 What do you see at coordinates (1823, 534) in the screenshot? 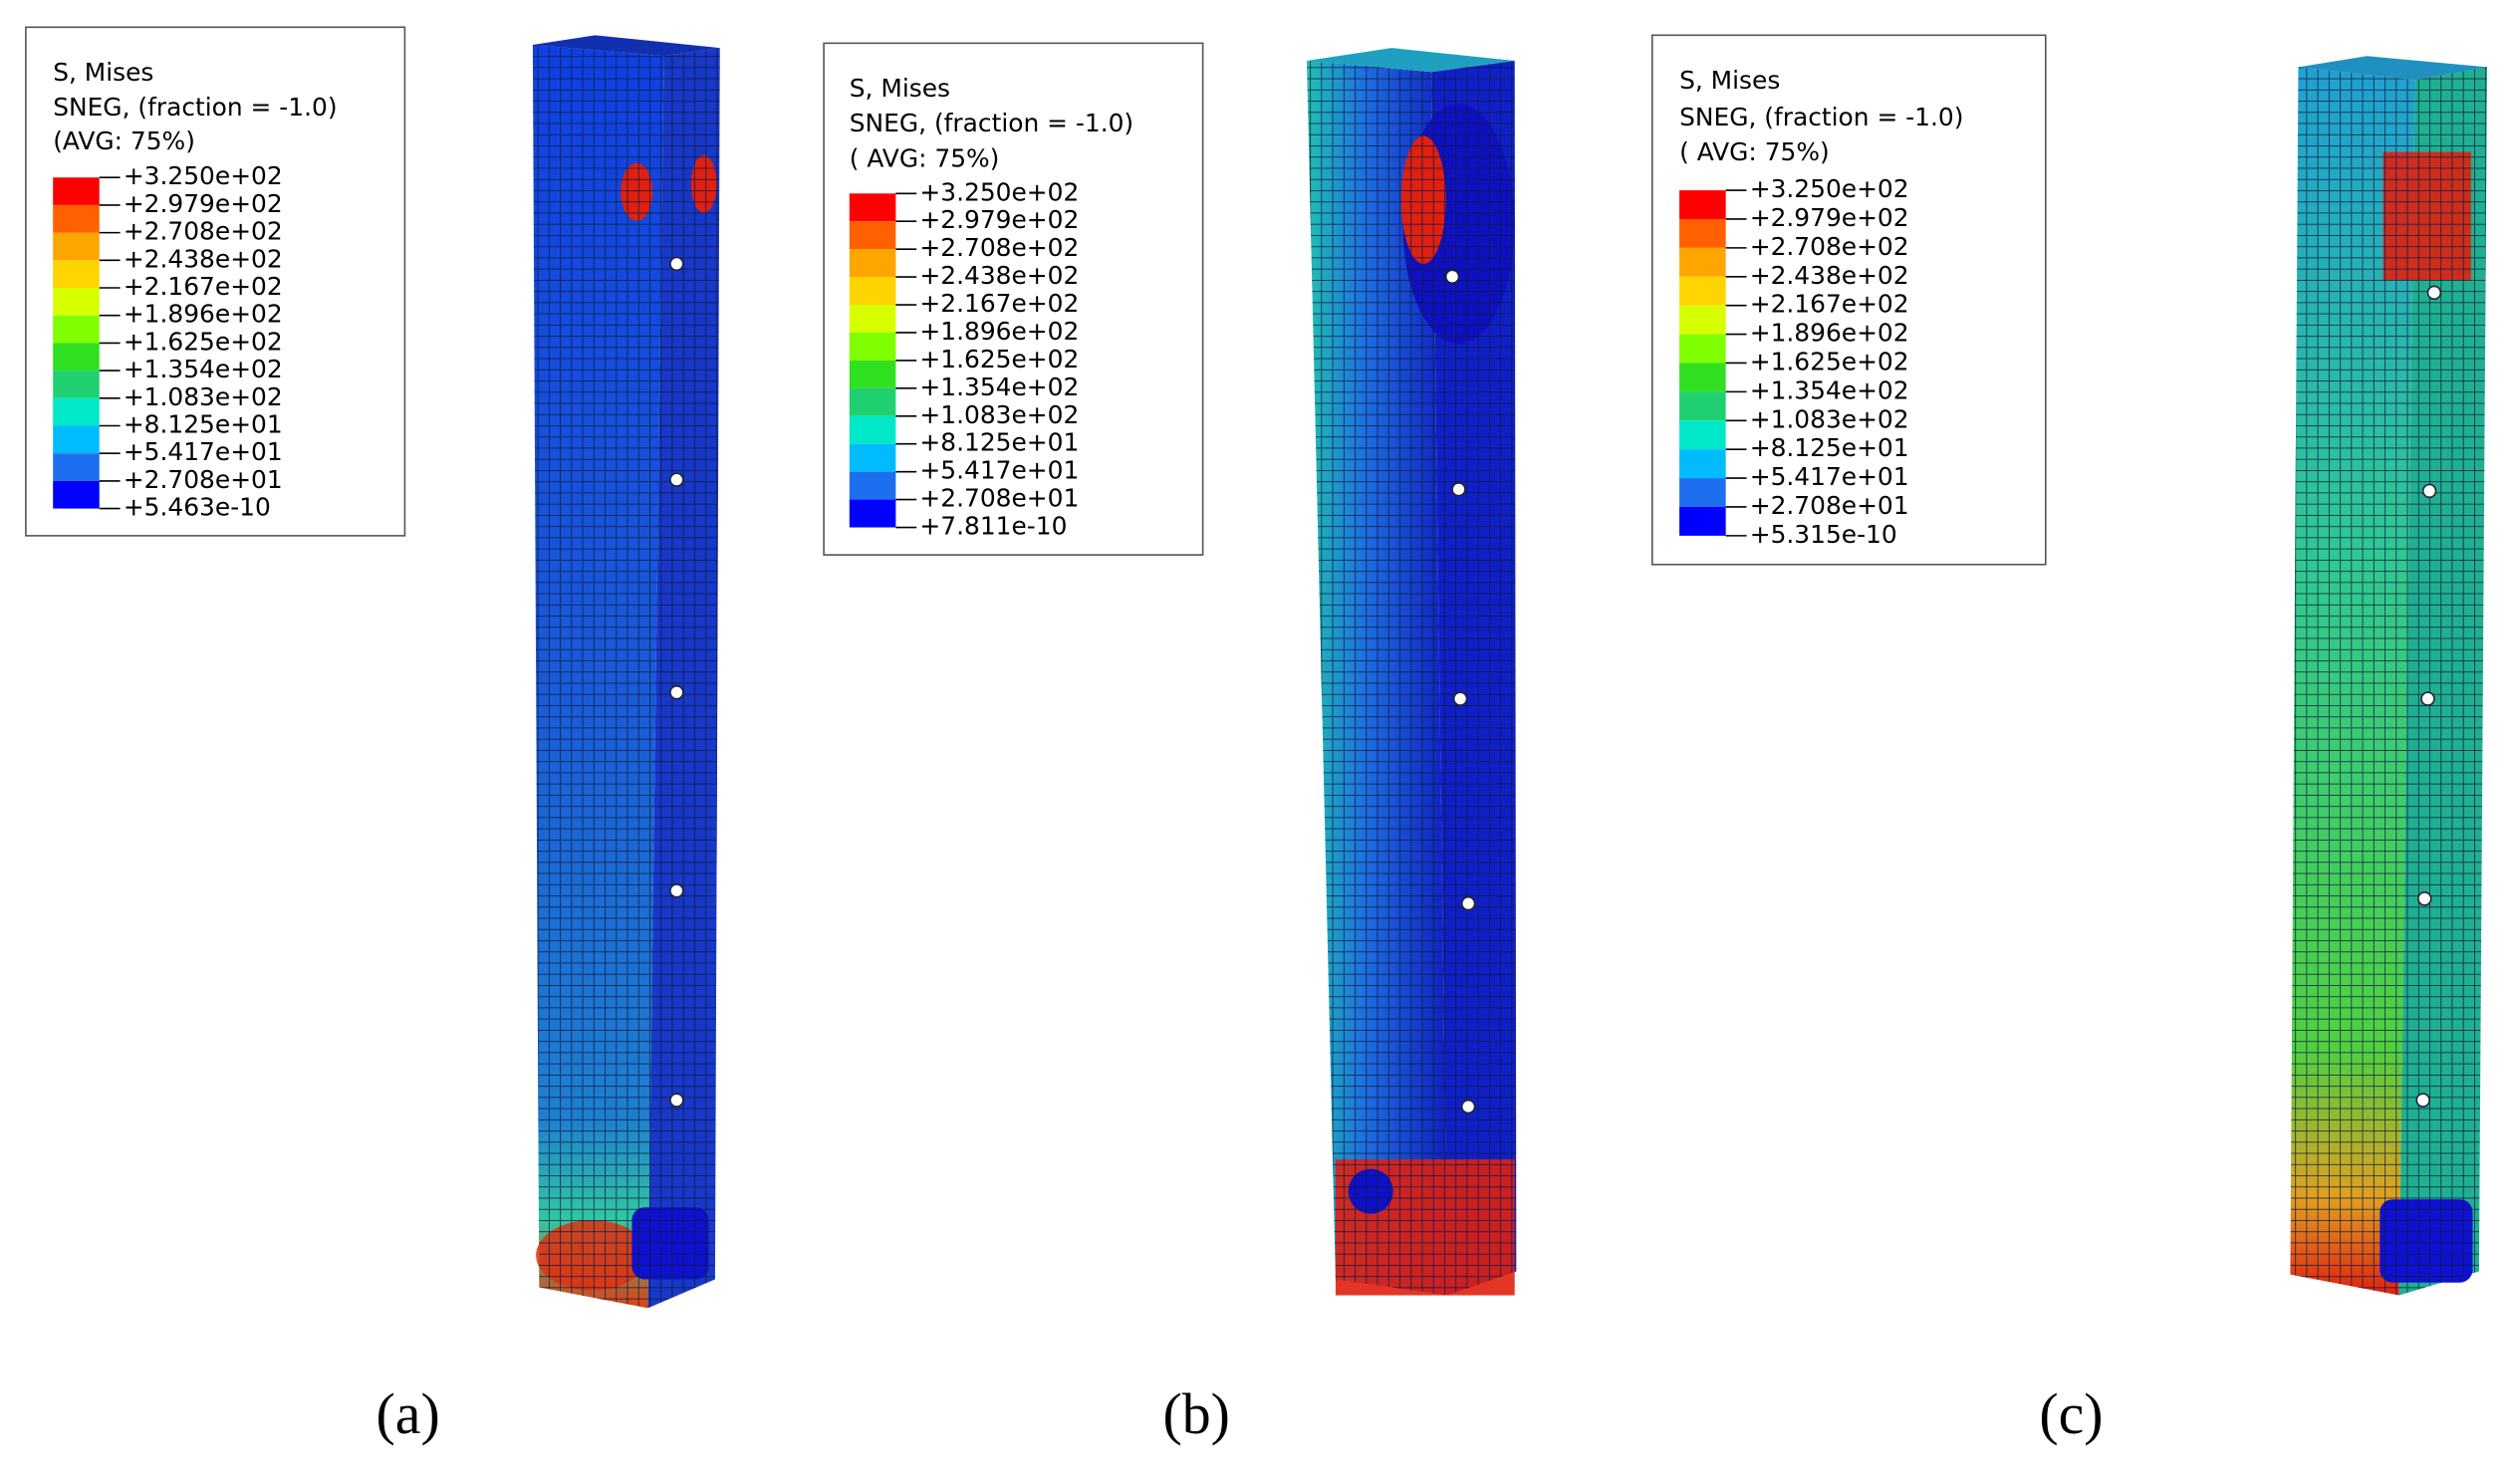
I see `legend-label: +5.315e-10` at bounding box center [1823, 534].